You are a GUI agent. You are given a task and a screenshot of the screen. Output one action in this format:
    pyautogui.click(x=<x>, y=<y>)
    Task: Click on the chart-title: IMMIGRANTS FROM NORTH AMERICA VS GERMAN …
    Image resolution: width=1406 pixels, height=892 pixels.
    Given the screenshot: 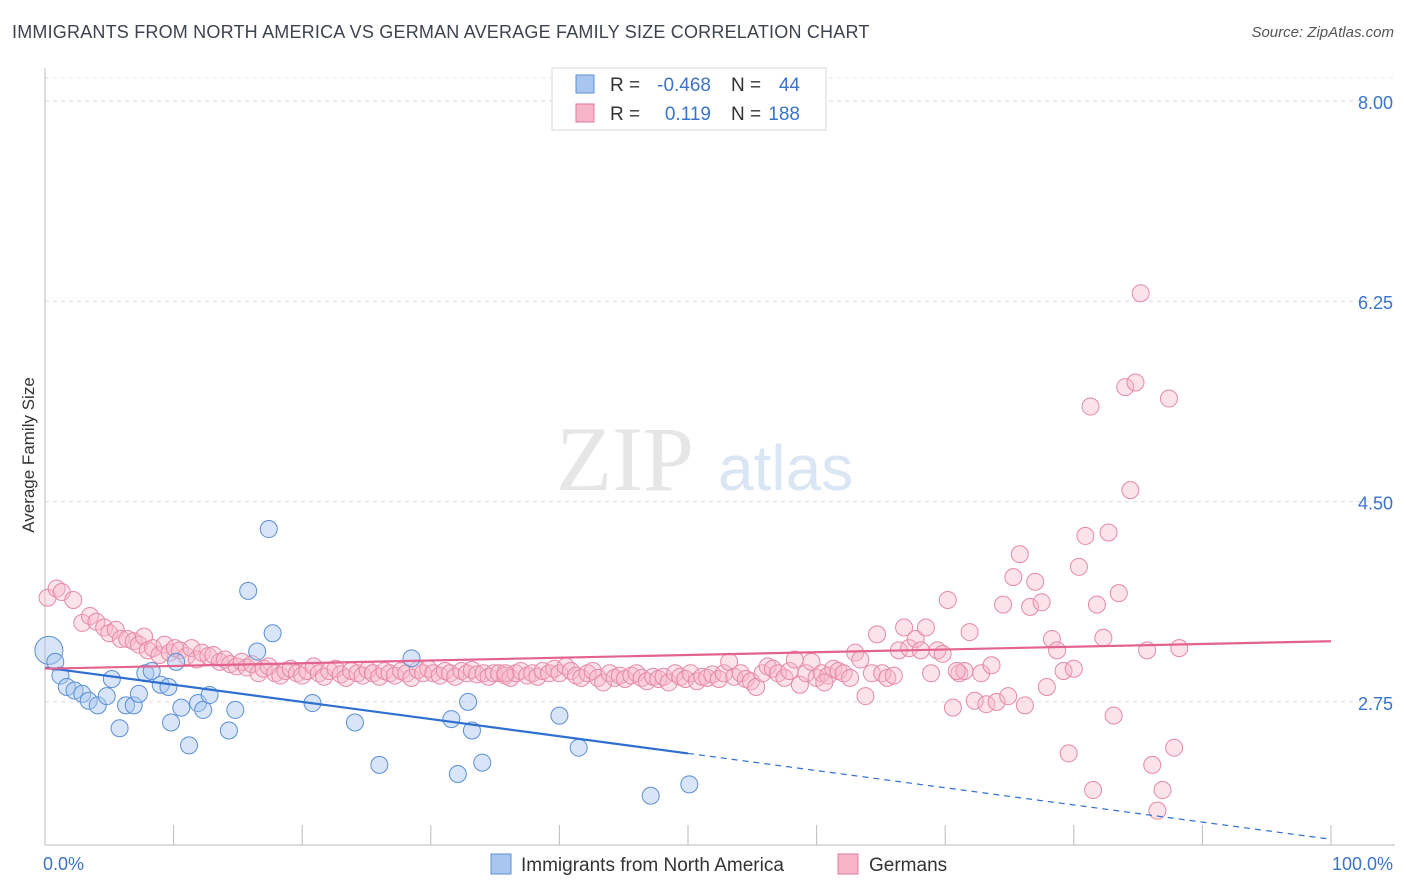 What is the action you would take?
    pyautogui.click(x=441, y=32)
    